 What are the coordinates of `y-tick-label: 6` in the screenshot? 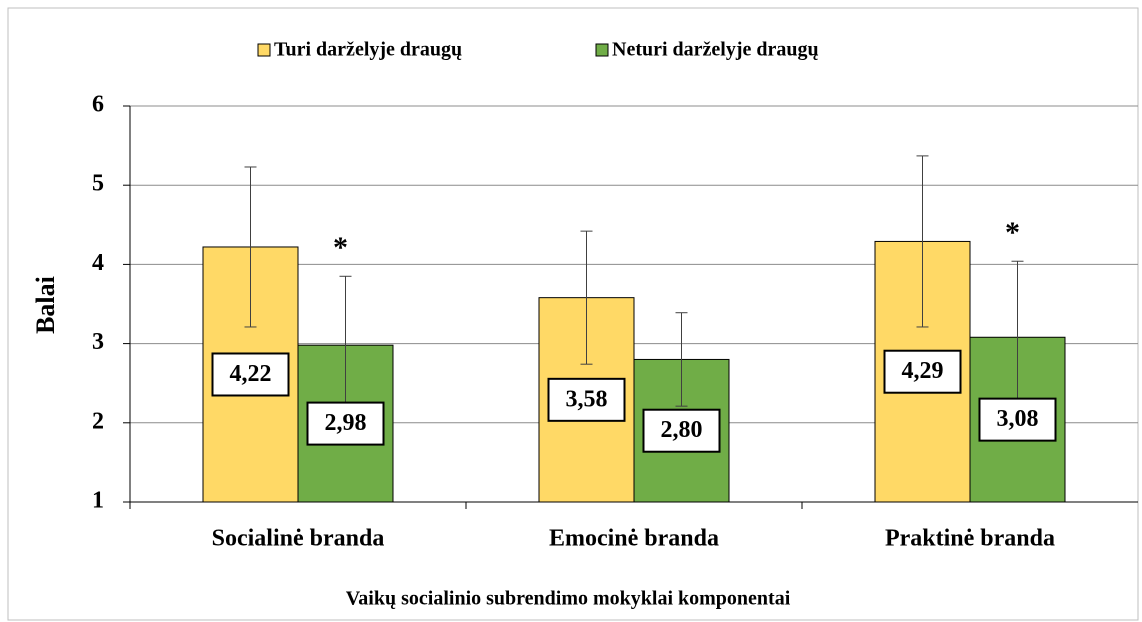 It's located at (98, 105).